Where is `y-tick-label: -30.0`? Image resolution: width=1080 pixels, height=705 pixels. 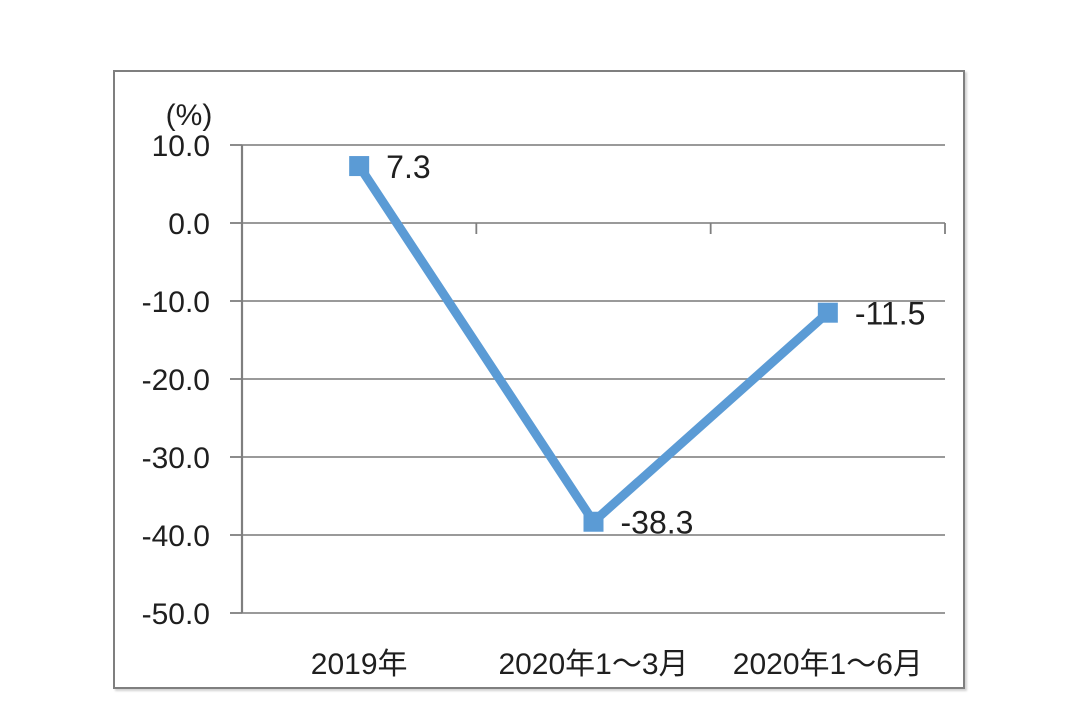
y-tick-label: -30.0 is located at coordinates (176, 458).